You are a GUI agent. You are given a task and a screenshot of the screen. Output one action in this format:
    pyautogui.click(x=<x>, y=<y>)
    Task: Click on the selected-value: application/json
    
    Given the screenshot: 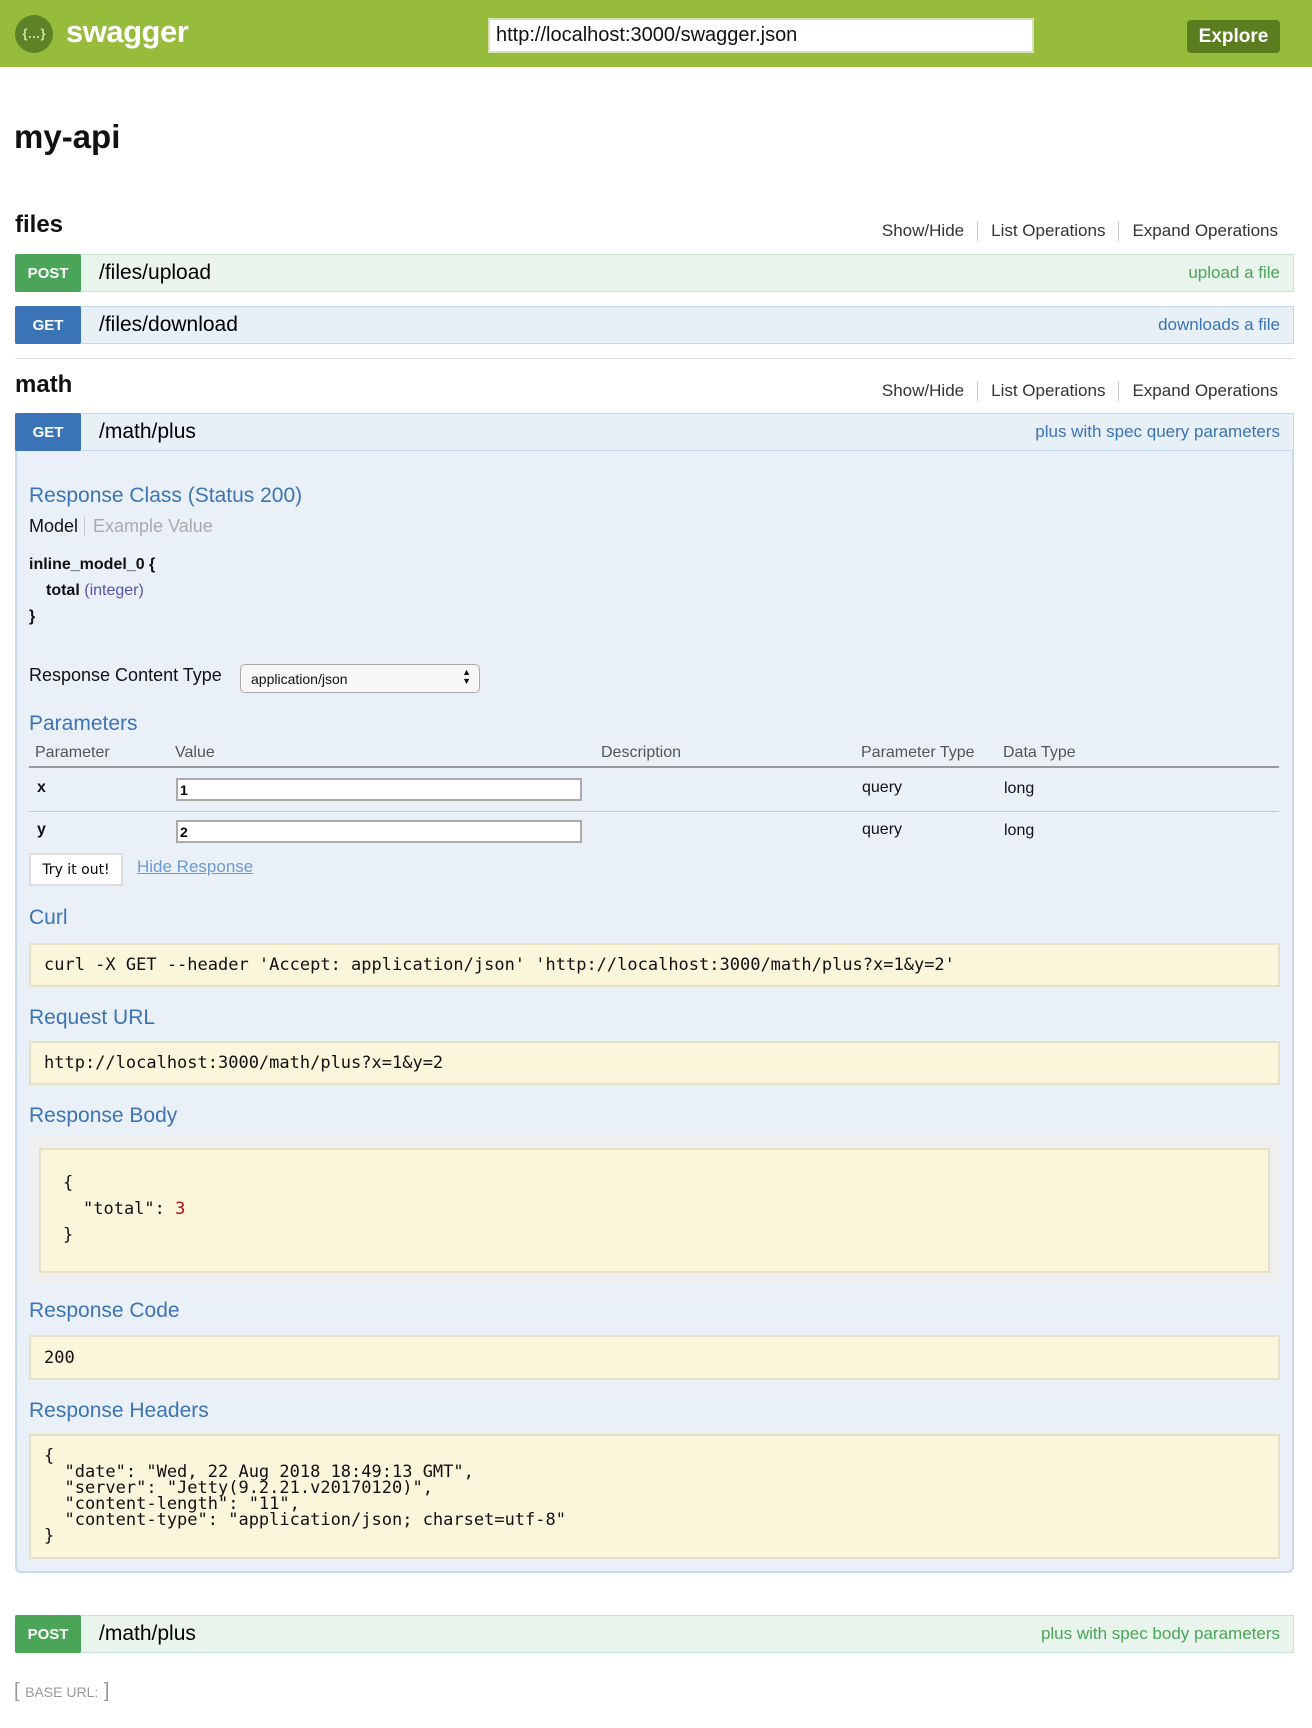 What is the action you would take?
    pyautogui.click(x=299, y=679)
    